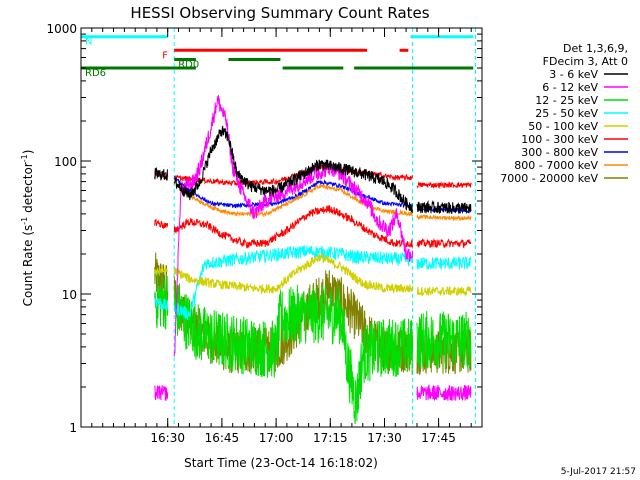  I want to click on flag-f-label: F, so click(165, 55).